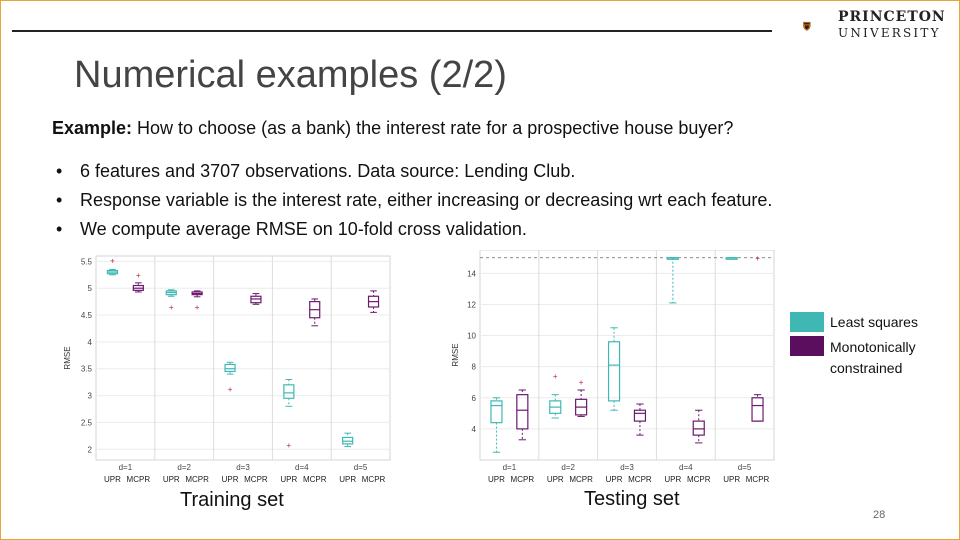 The height and width of the screenshot is (540, 960). Describe the element at coordinates (90, 449) in the screenshot. I see `y-tick-label: 2` at that location.